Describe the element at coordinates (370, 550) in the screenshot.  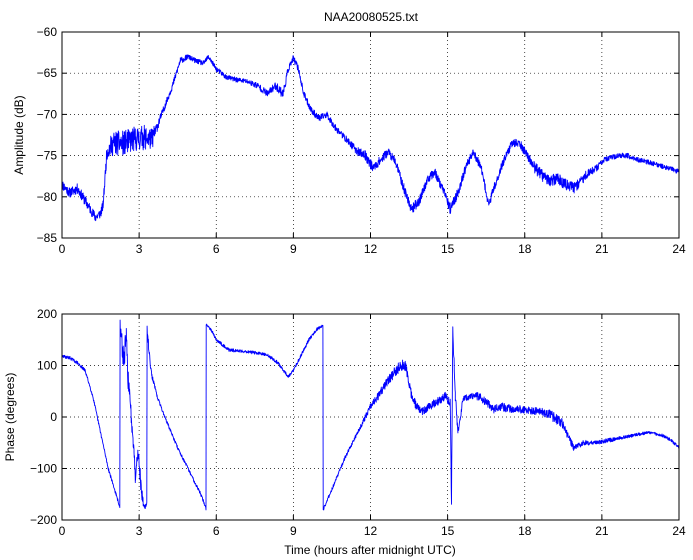
I see `x-axis-label: Time (hours after midnight UTC)` at that location.